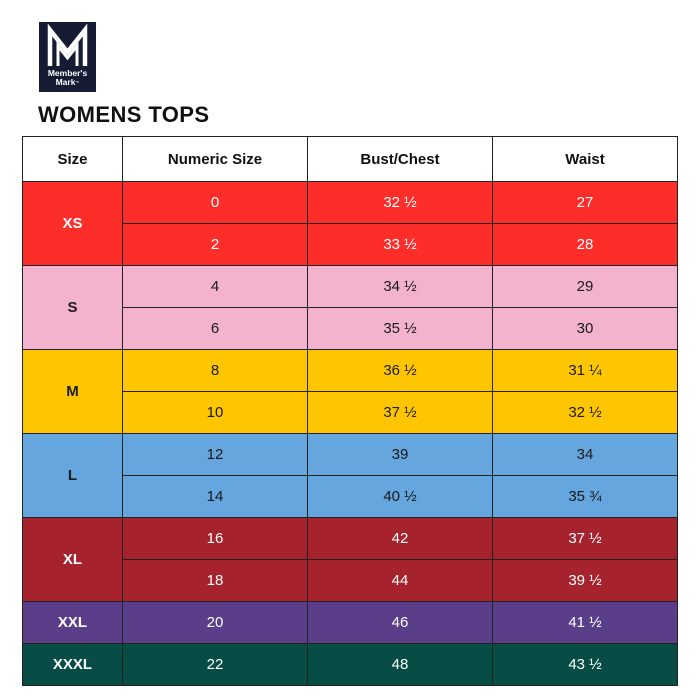 The width and height of the screenshot is (700, 700). I want to click on size-label-cell: XXXL, so click(72, 664).